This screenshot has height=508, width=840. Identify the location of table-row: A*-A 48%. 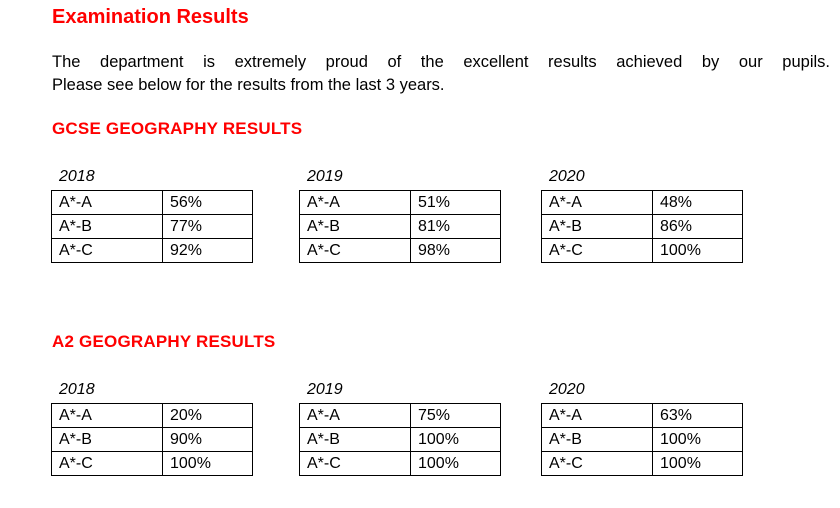
(642, 202).